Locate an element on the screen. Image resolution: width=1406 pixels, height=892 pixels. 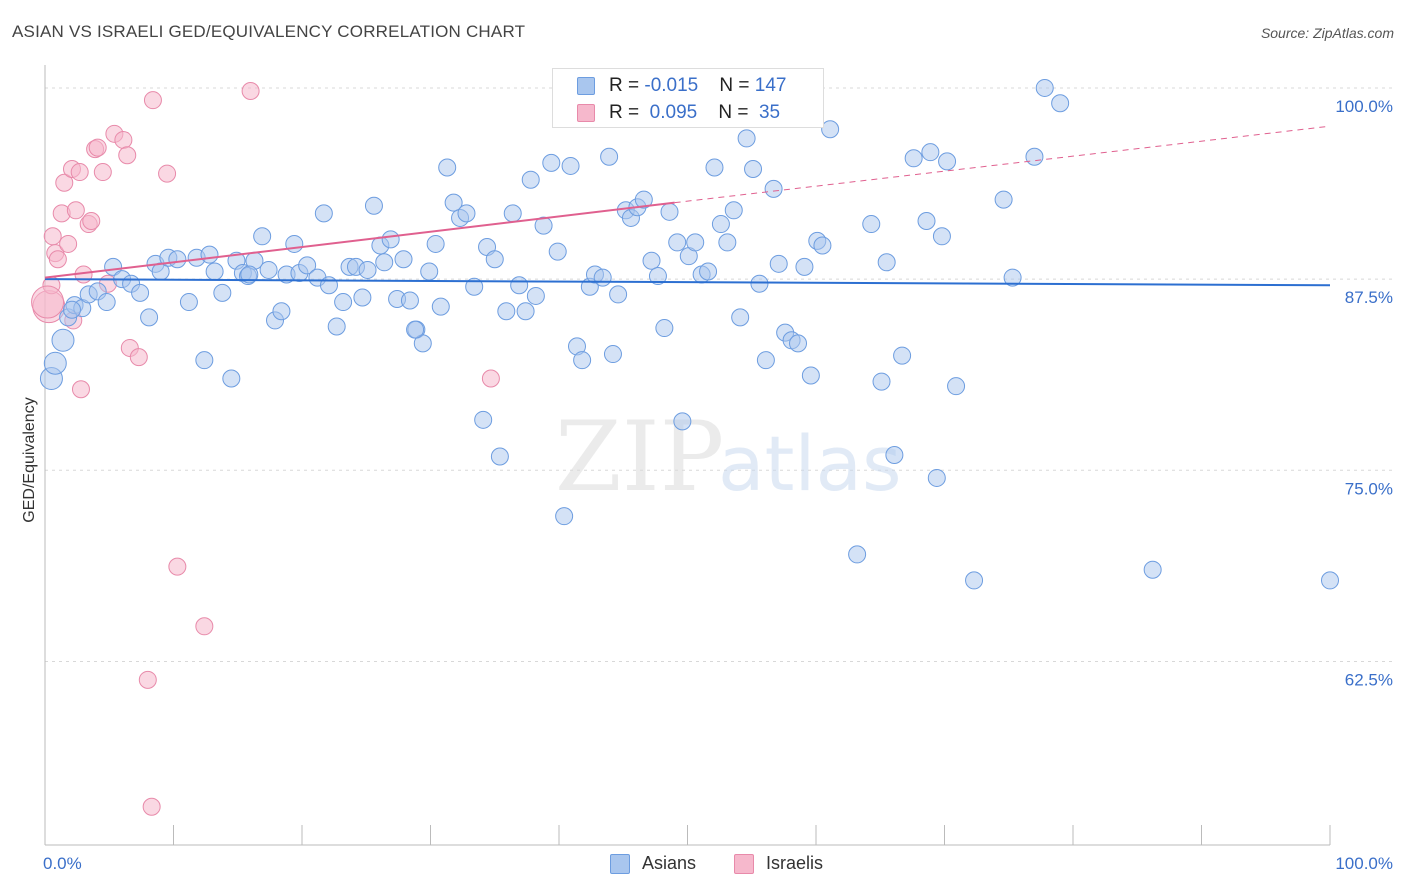
y-tick-label-1: 75.0% is located at coordinates (1369, 488).